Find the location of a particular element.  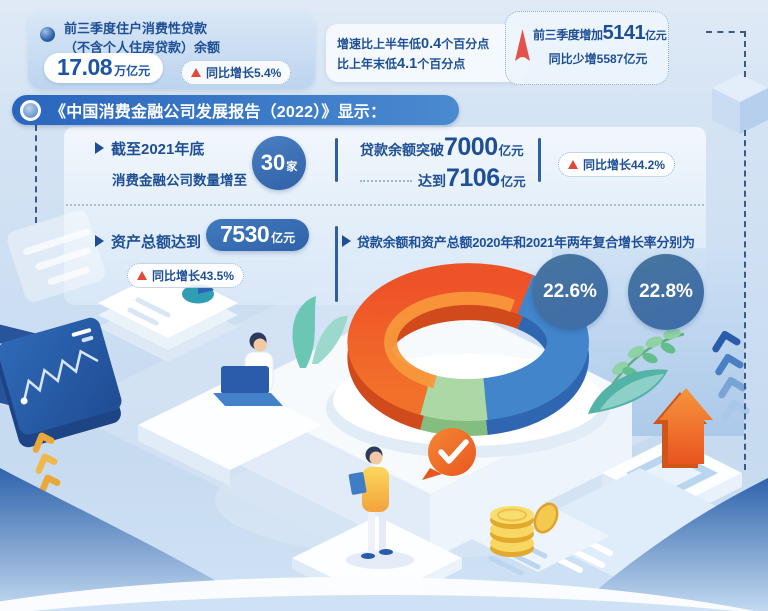

quarterly-increase-callout: 前三季度增加5141亿元 同比少增5587亿元 is located at coordinates (587, 48).